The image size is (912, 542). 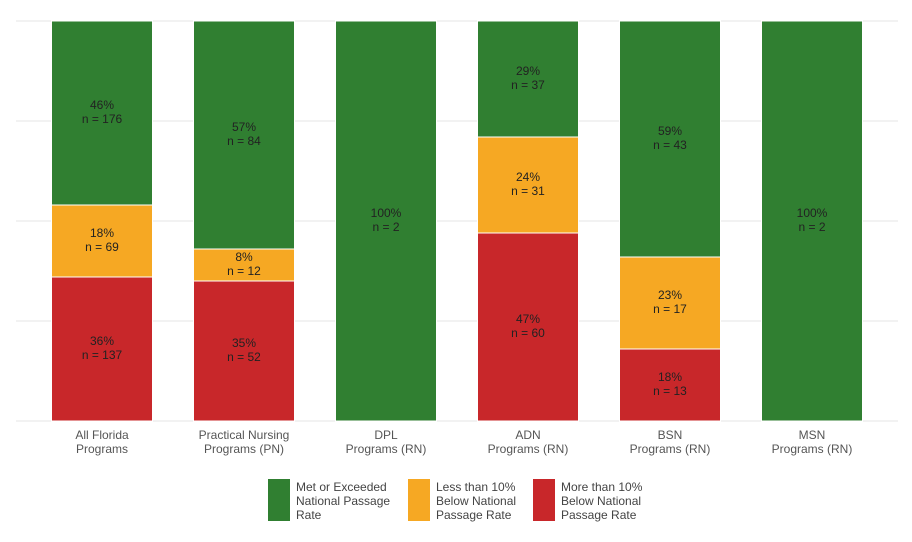 I want to click on count-label: n = 84, so click(x=244, y=141).